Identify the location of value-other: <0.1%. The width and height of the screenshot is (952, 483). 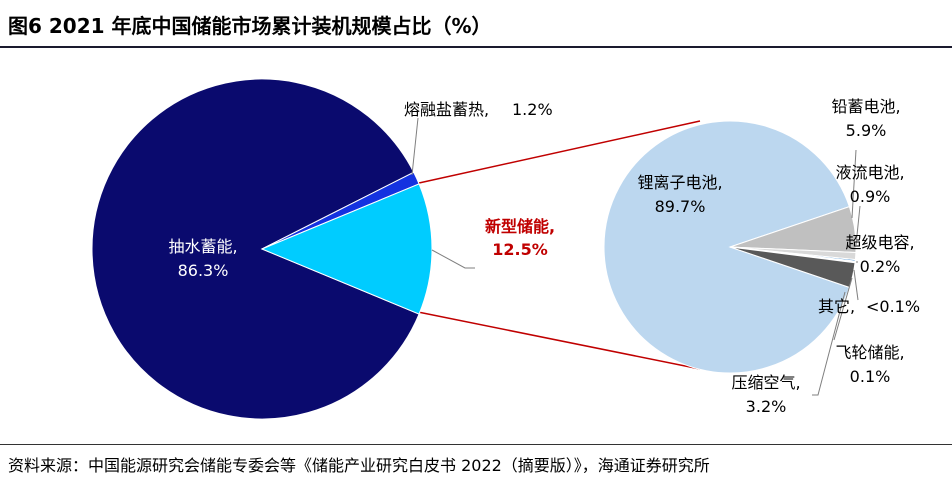
(893, 306).